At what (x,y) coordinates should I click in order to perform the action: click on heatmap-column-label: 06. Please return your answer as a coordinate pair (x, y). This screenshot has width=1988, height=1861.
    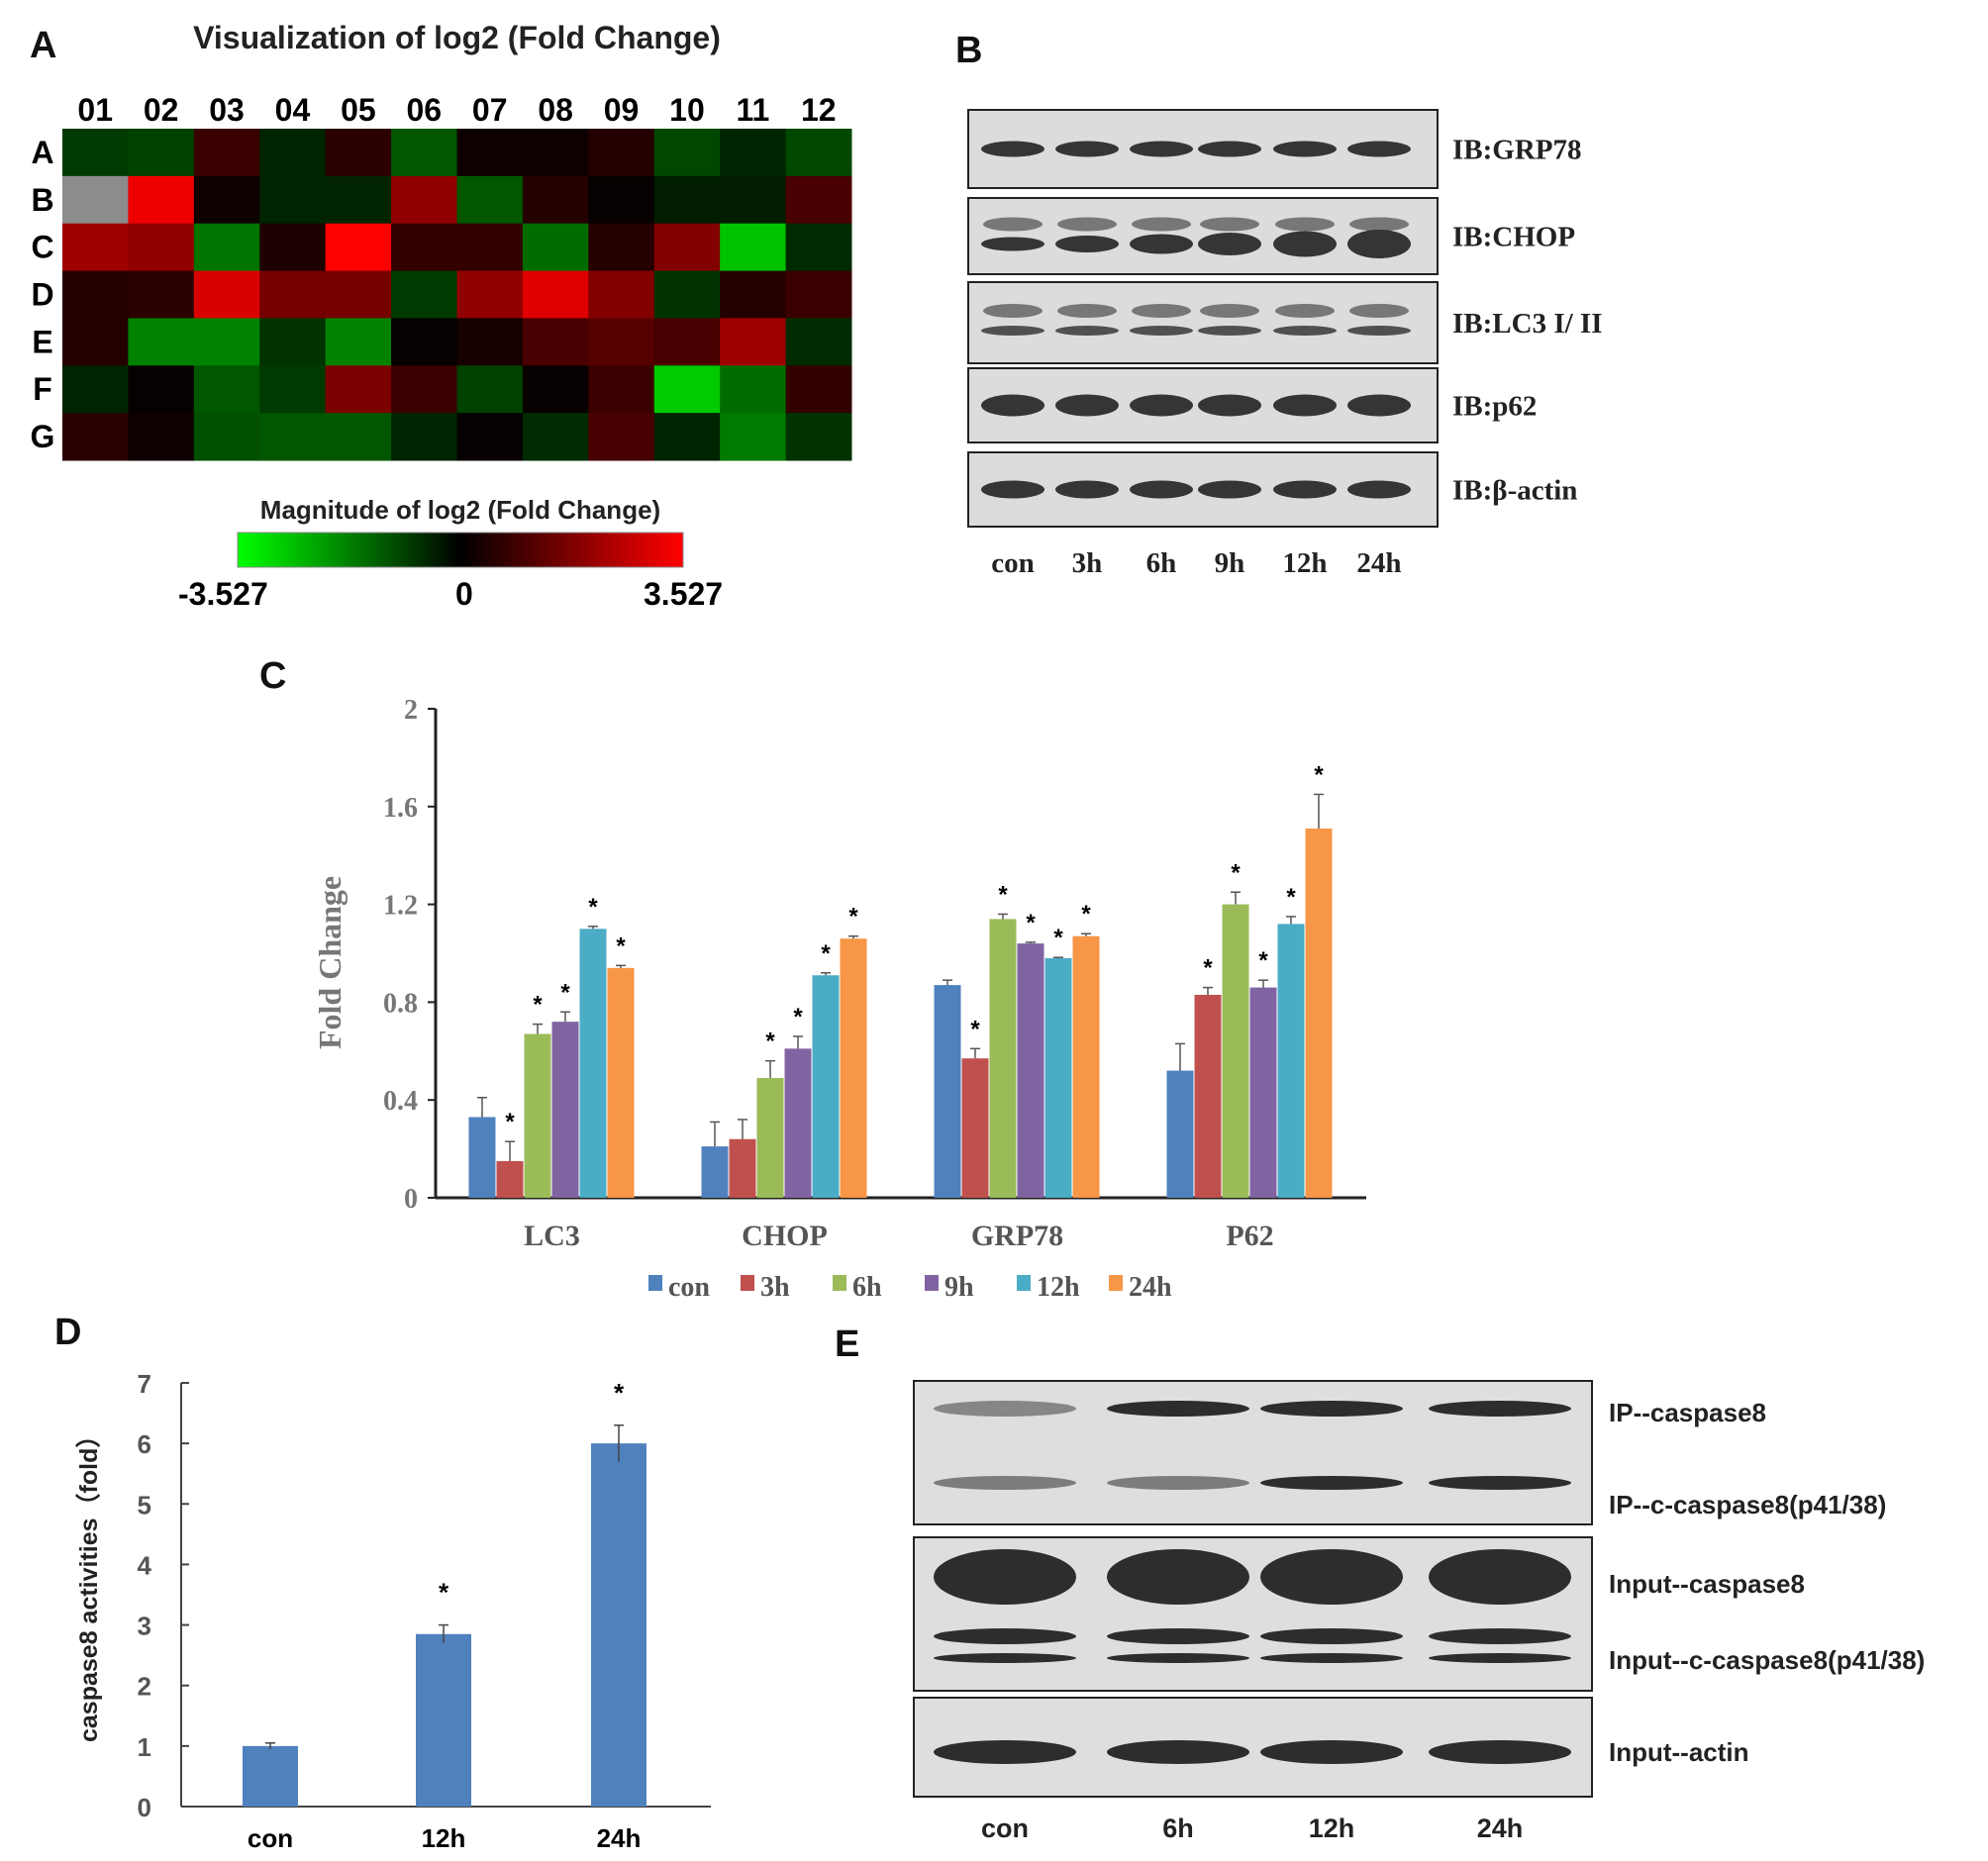
    Looking at the image, I should click on (424, 110).